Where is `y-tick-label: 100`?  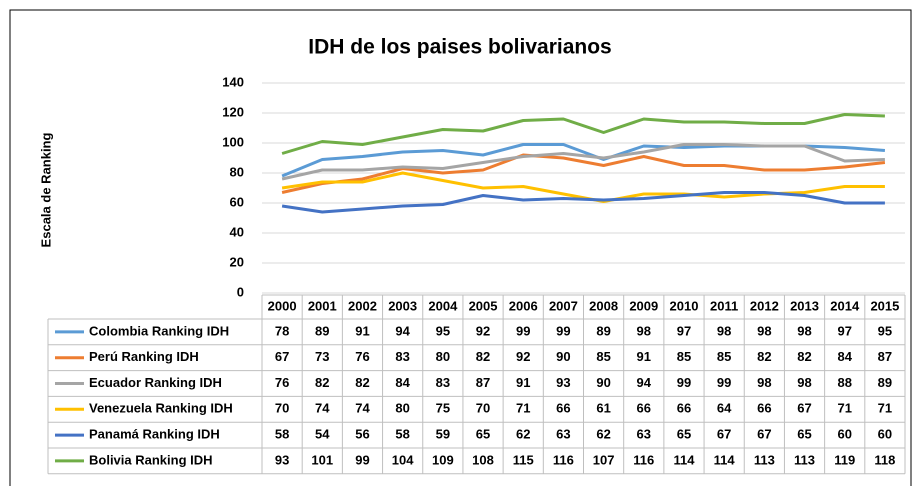
y-tick-label: 100 is located at coordinates (233, 141).